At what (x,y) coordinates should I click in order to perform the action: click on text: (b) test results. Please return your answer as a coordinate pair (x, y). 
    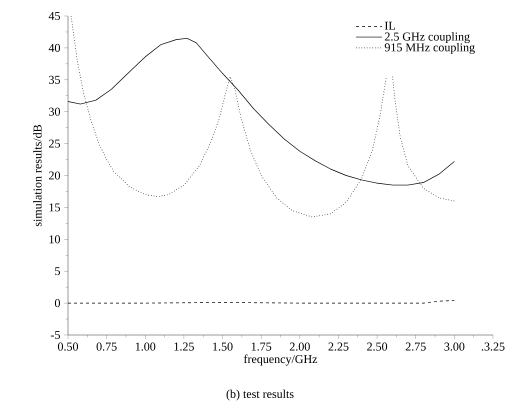
    Looking at the image, I should click on (260, 395).